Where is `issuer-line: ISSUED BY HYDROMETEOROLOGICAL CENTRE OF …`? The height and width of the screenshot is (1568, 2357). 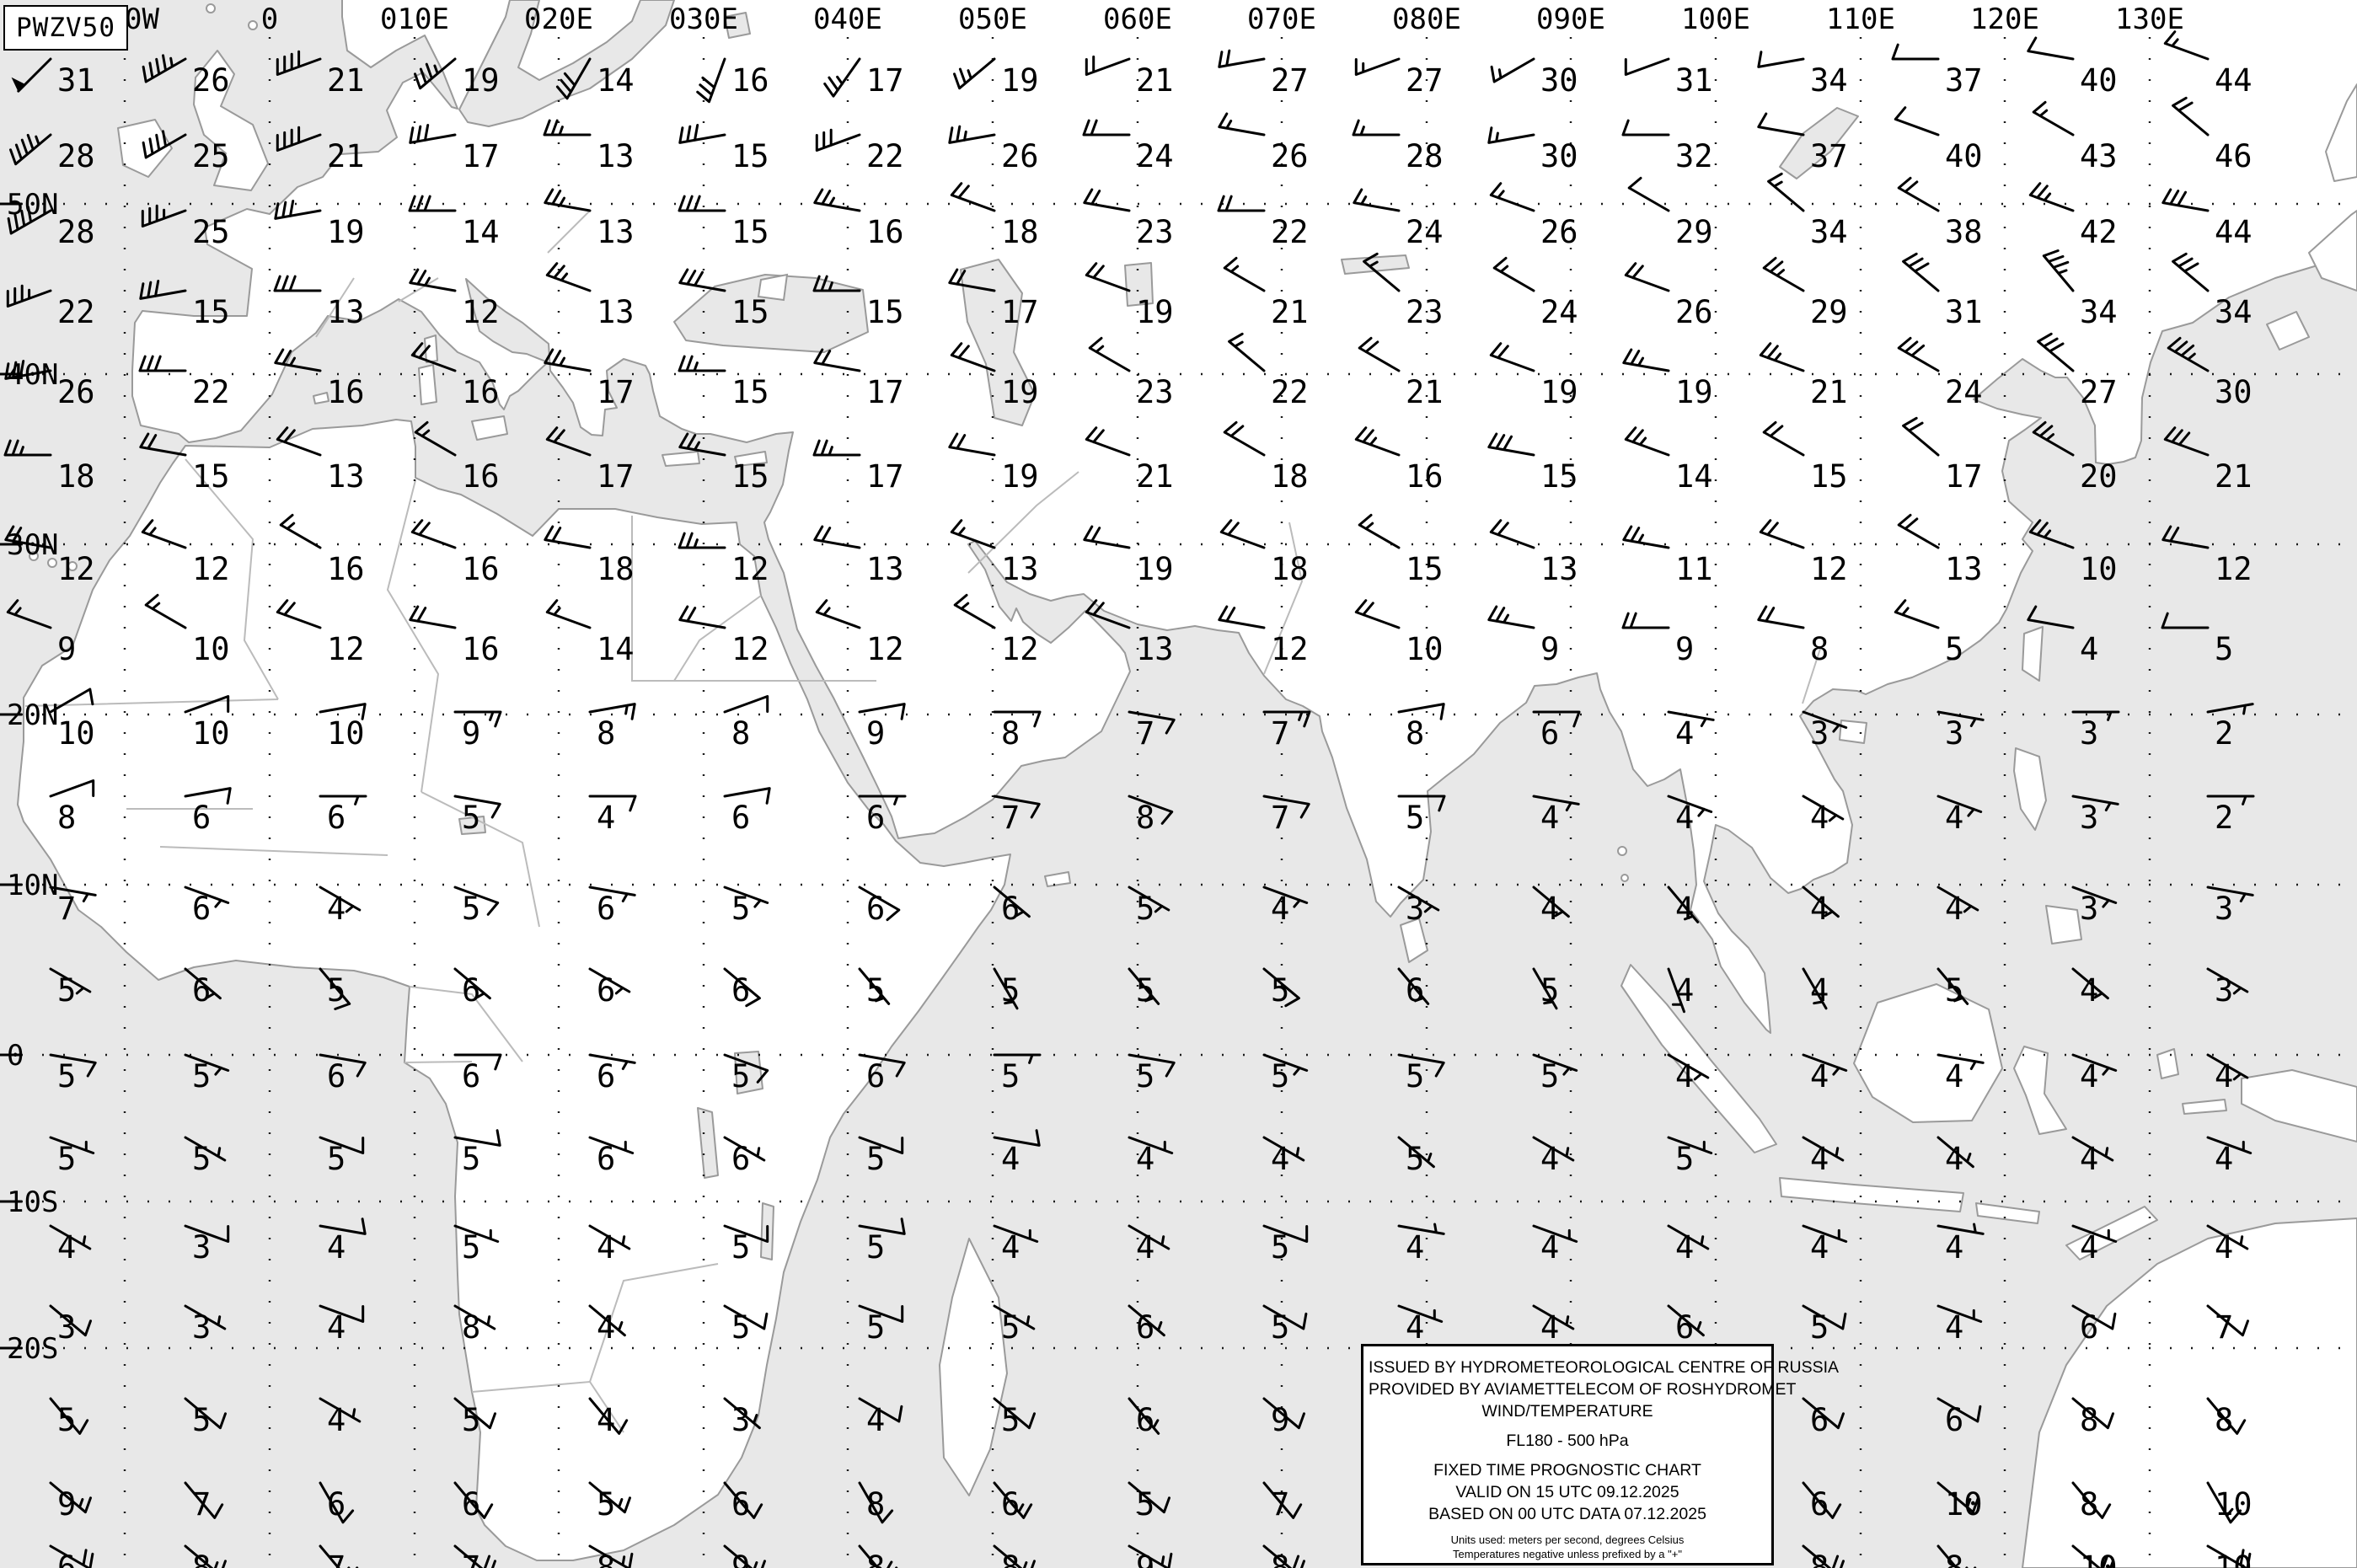 issuer-line: ISSUED BY HYDROMETEOROLOGICAL CENTRE OF … is located at coordinates (1604, 1367).